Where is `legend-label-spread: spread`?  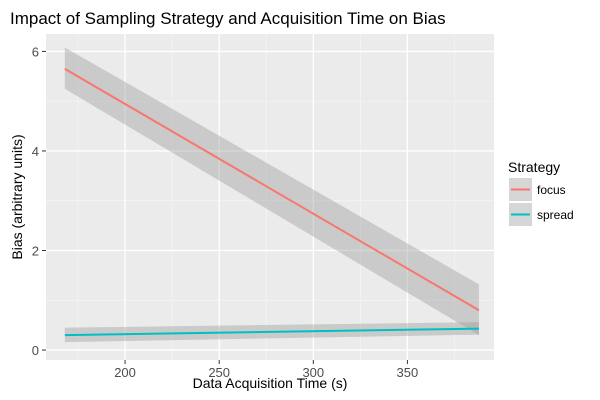
legend-label-spread: spread is located at coordinates (555, 215).